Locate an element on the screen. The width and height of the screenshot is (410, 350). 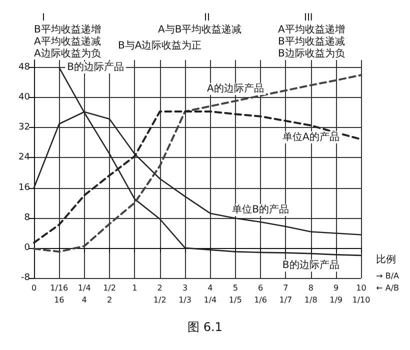
y-tick-label: 40 is located at coordinates (24, 97).